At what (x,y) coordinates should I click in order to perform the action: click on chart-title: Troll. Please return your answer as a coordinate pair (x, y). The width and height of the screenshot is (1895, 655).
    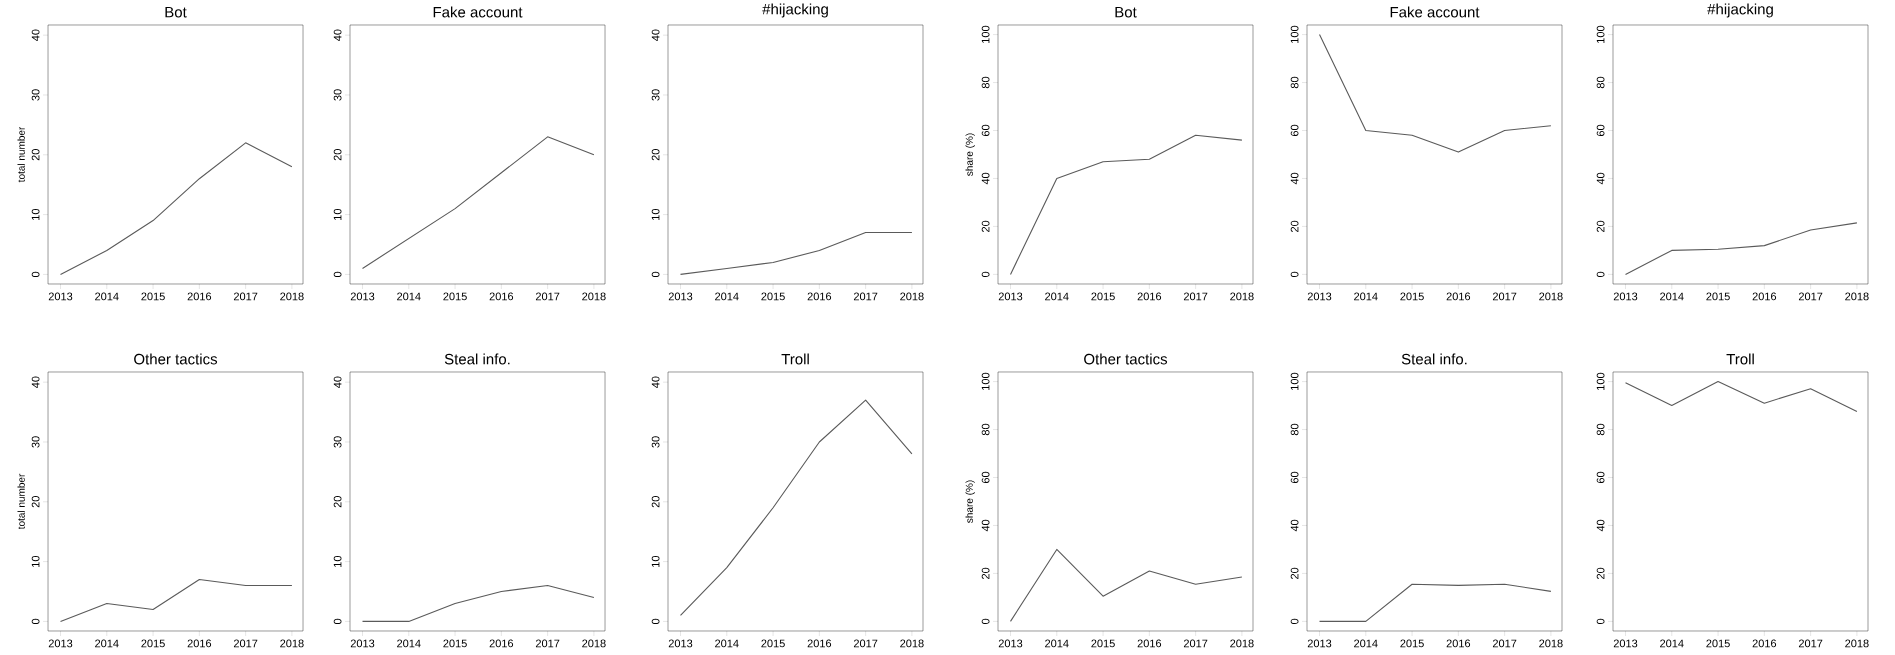
    Looking at the image, I should click on (1740, 359).